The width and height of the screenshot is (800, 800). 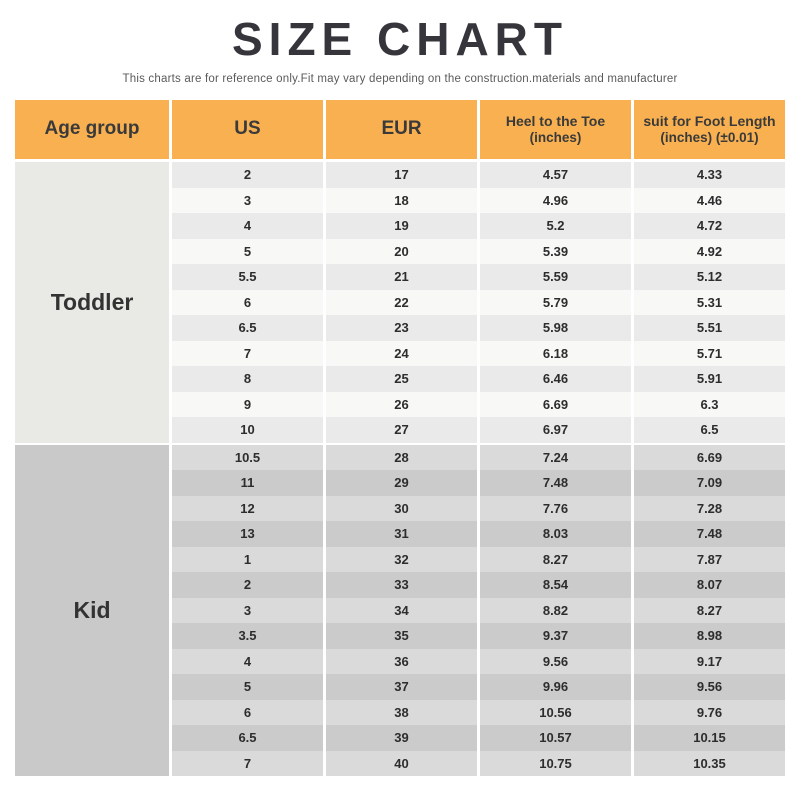 What do you see at coordinates (554, 175) in the screenshot?
I see `table-cell: 4.57` at bounding box center [554, 175].